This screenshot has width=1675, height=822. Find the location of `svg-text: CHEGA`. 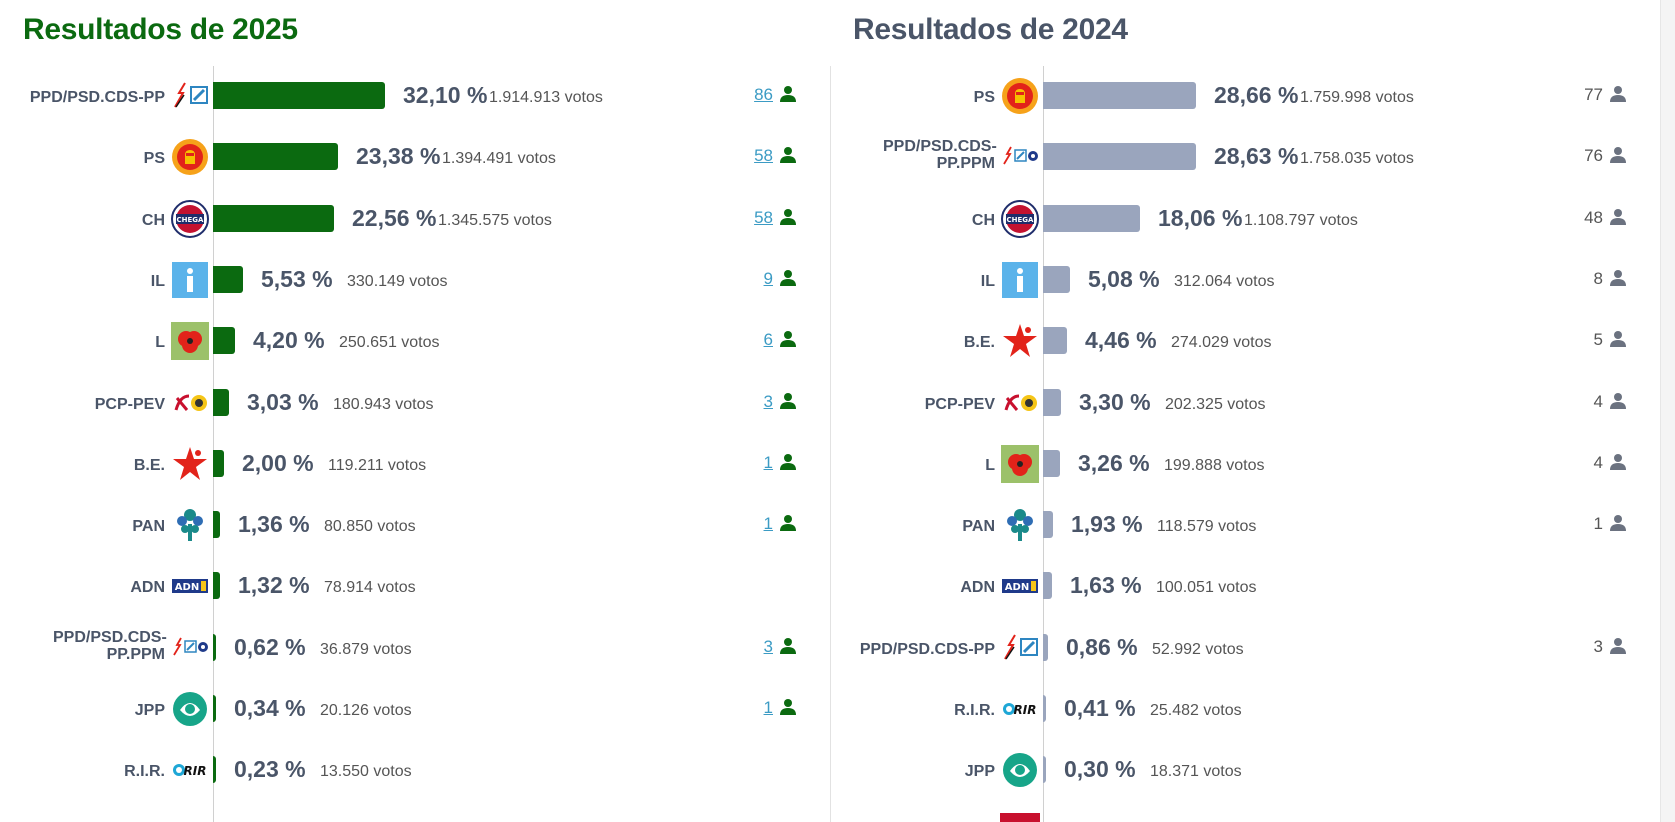

svg-text: CHEGA is located at coordinates (191, 220).